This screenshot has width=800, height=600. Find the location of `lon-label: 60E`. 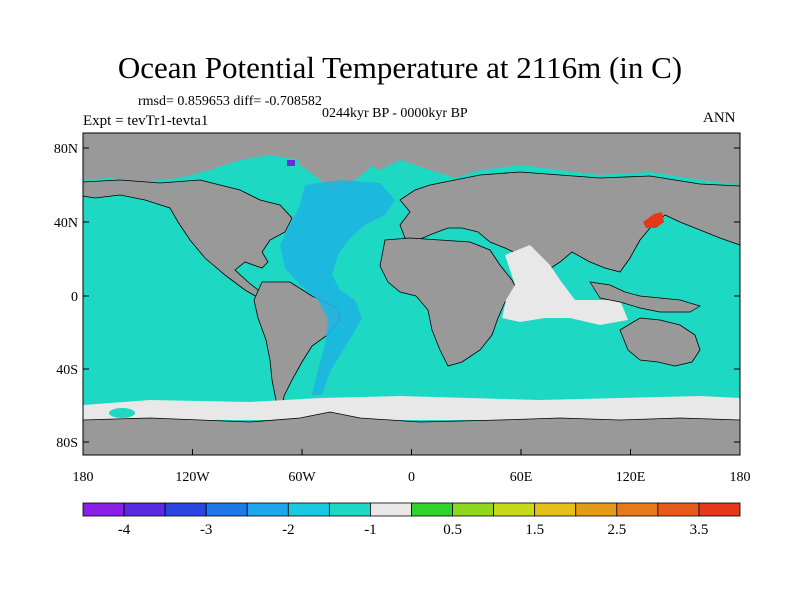

lon-label: 60E is located at coordinates (521, 477).